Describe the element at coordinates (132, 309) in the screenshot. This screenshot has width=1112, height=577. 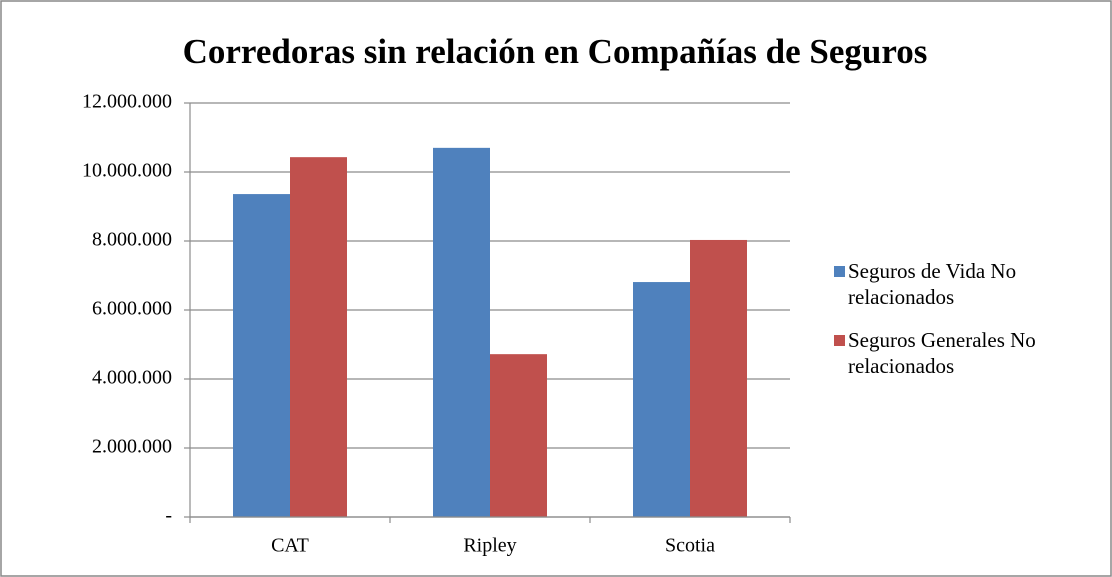
I see `y-tick-label: 6.000.000` at that location.